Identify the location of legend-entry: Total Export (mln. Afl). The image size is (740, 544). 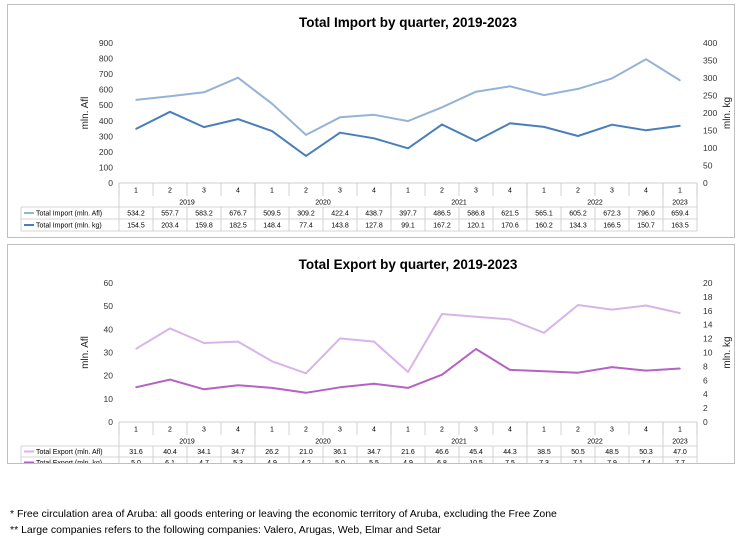
(69, 452).